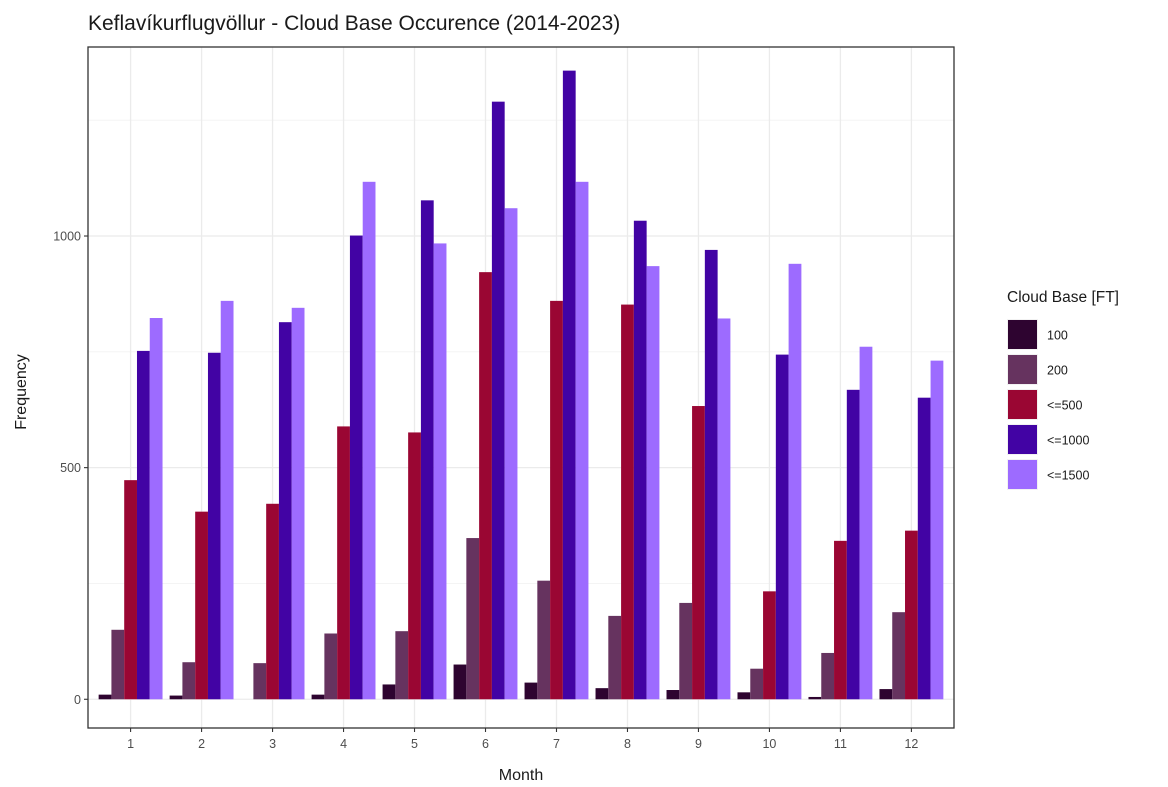 The height and width of the screenshot is (787, 1168). I want to click on y-tick-label: 1000, so click(67, 237).